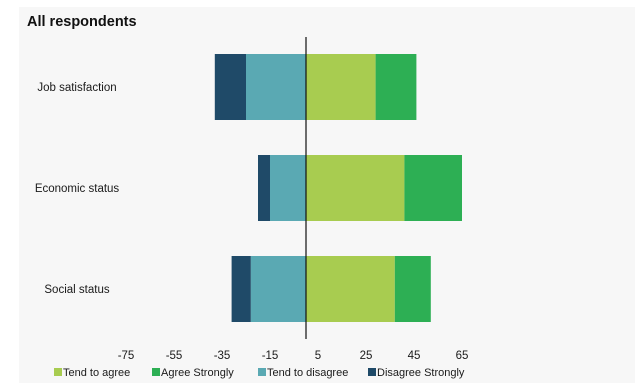 Image resolution: width=643 pixels, height=387 pixels. I want to click on category-label-economic-status: Economic status, so click(77, 189).